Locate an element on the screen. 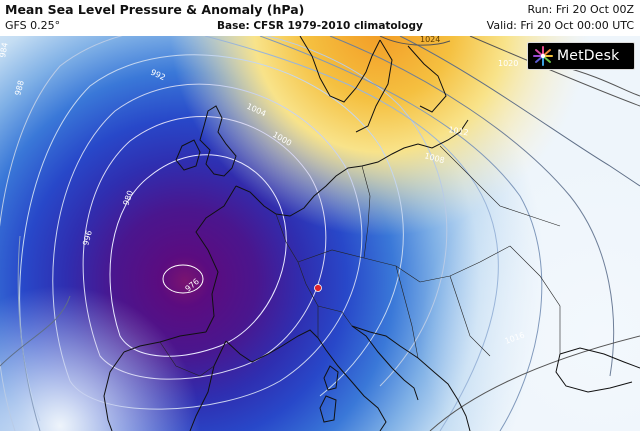 Image resolution: width=640 pixels, height=431 pixels. isobar-1012-west is located at coordinates (35, 331).